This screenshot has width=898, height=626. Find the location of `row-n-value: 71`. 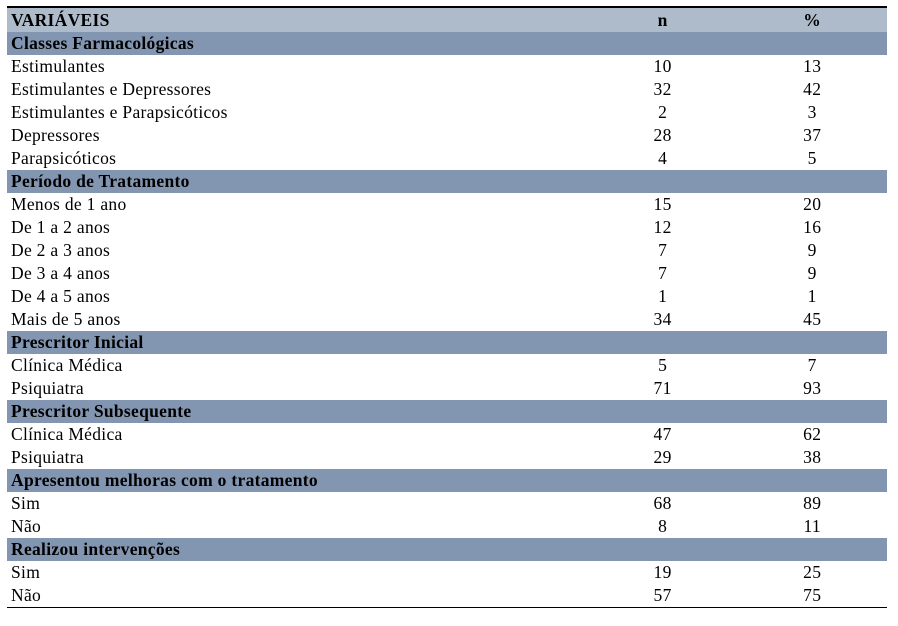

row-n-value: 71 is located at coordinates (662, 388).